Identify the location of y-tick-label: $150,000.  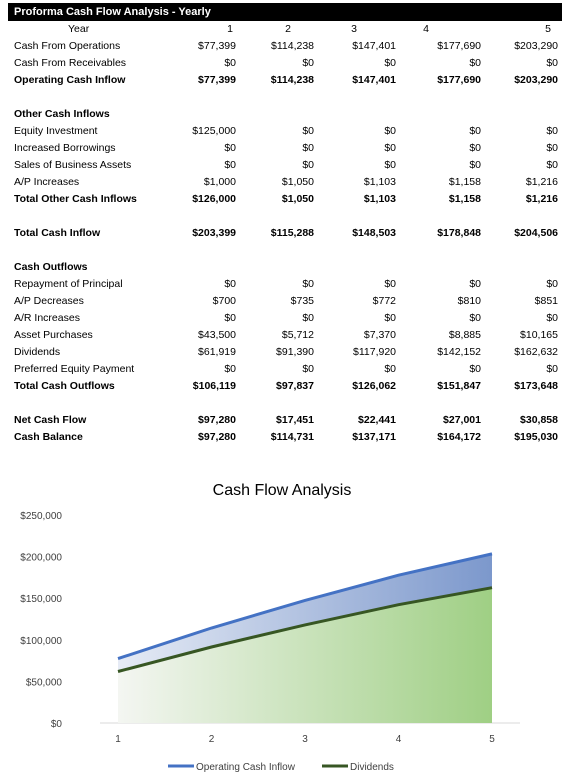
(41, 599).